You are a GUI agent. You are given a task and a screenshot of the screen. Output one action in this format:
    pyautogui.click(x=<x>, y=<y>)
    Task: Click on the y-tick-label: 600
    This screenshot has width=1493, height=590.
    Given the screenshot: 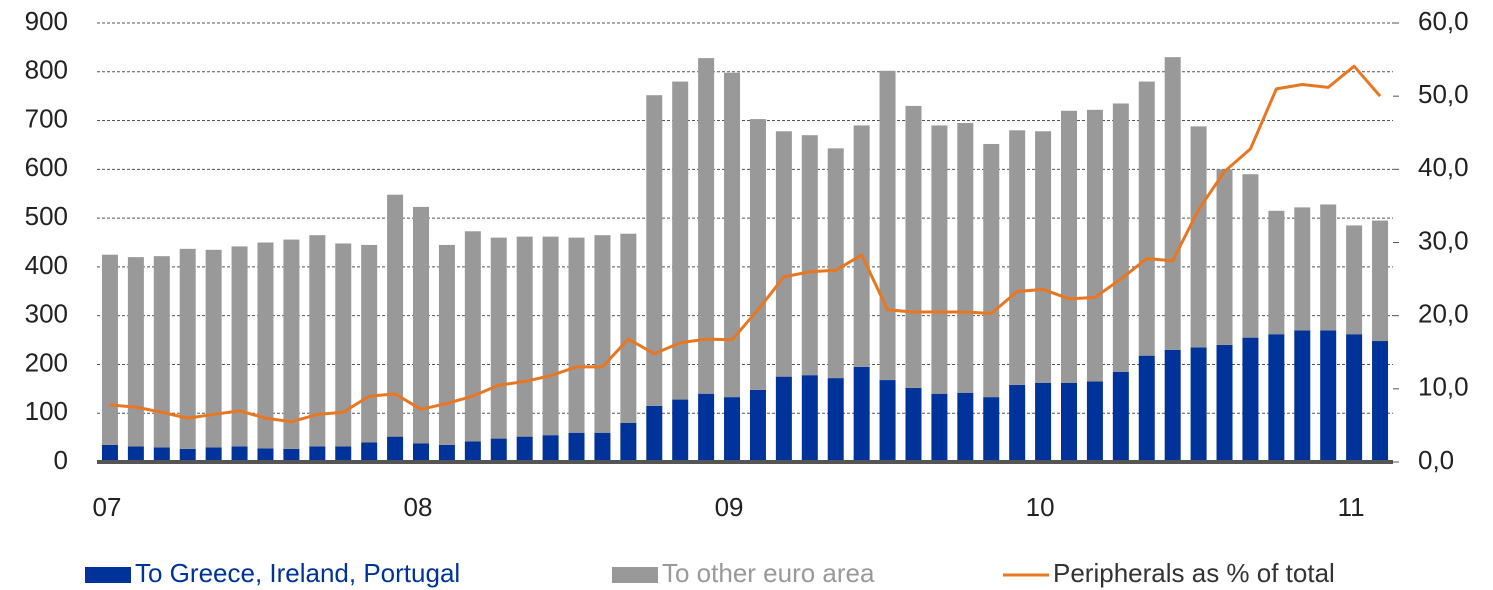 What is the action you would take?
    pyautogui.click(x=46, y=167)
    